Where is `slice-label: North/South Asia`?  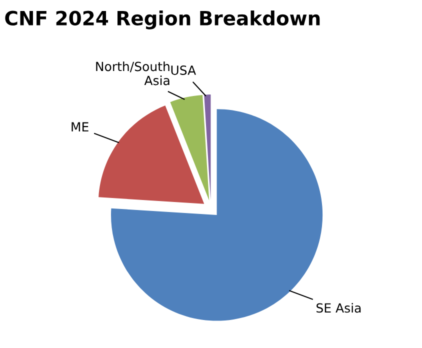 slice-label: North/South Asia is located at coordinates (133, 74).